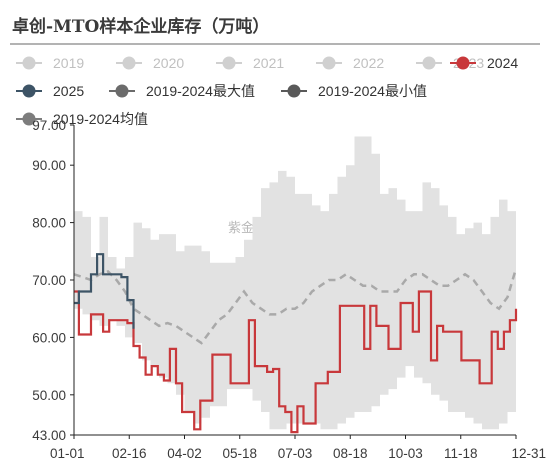 The width and height of the screenshot is (550, 467). I want to click on x-tick-label: 10-03, so click(405, 453).